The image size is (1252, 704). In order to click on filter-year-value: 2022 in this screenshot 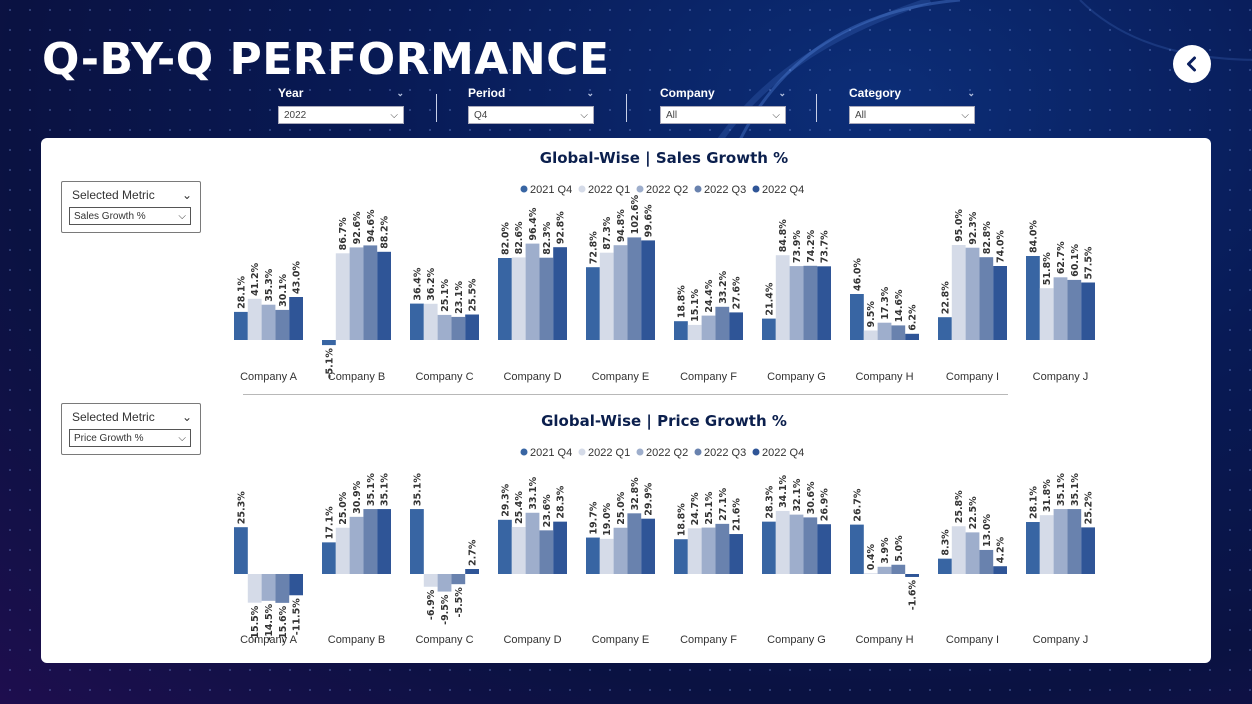, I will do `click(295, 115)`.